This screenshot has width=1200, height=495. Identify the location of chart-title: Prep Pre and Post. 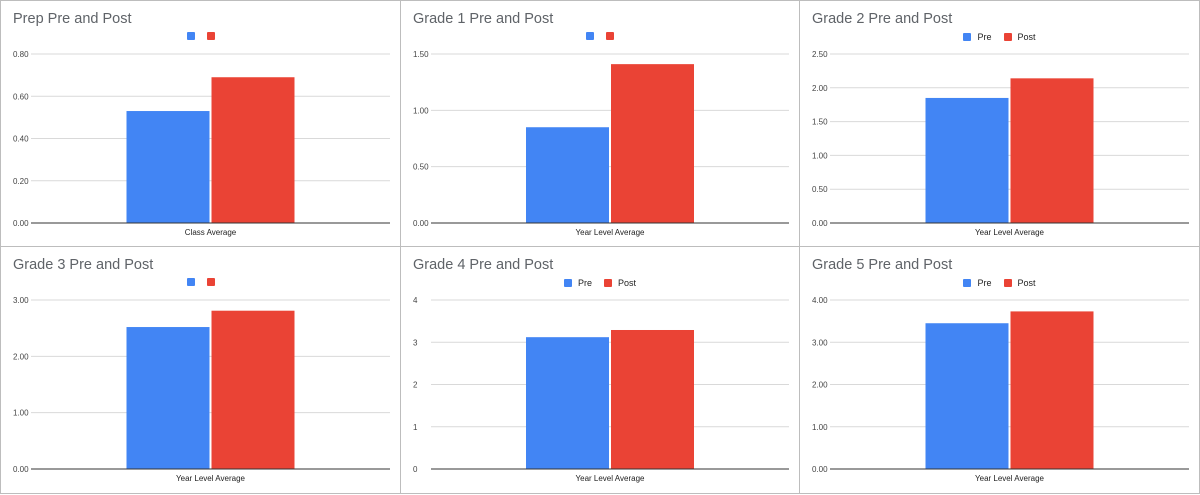
(72, 19).